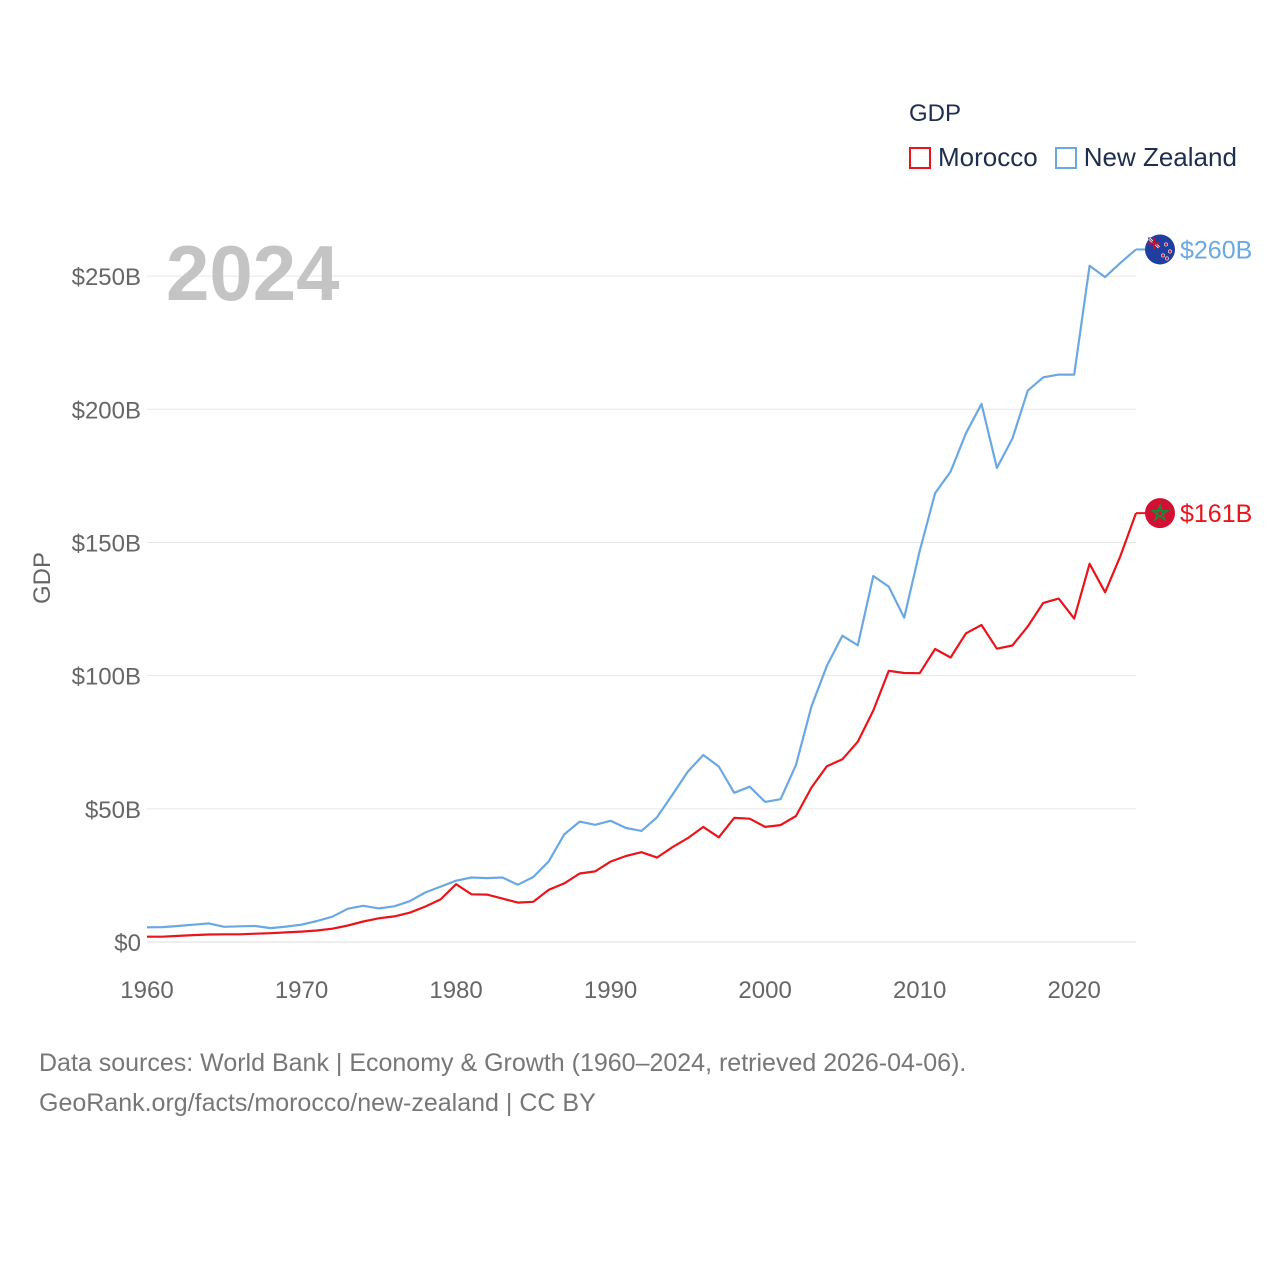 The height and width of the screenshot is (1280, 1280). I want to click on x-tick-label: 1970, so click(301, 990).